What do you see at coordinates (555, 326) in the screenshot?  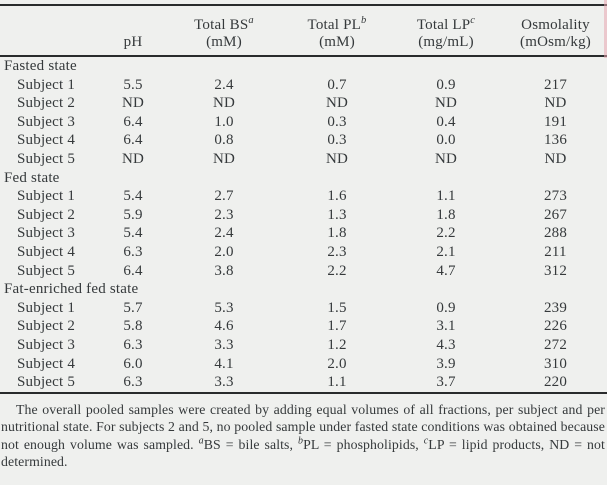 I see `cell-osmolality: 226` at bounding box center [555, 326].